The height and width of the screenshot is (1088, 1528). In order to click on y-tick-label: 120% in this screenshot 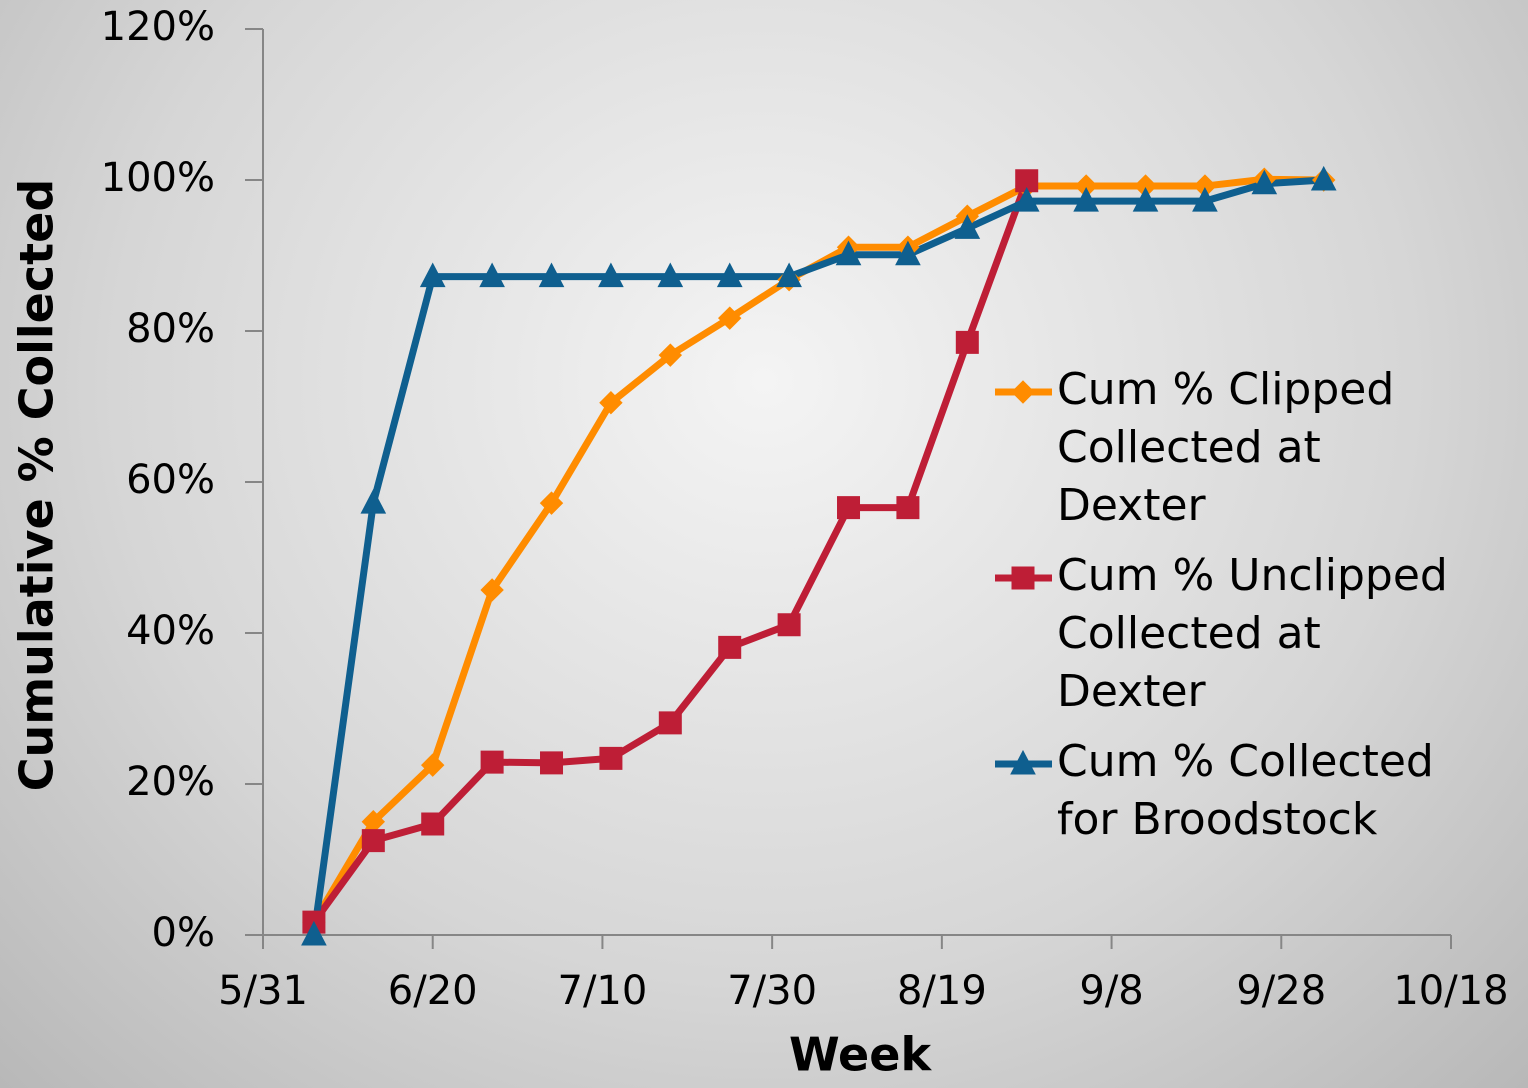, I will do `click(158, 27)`.